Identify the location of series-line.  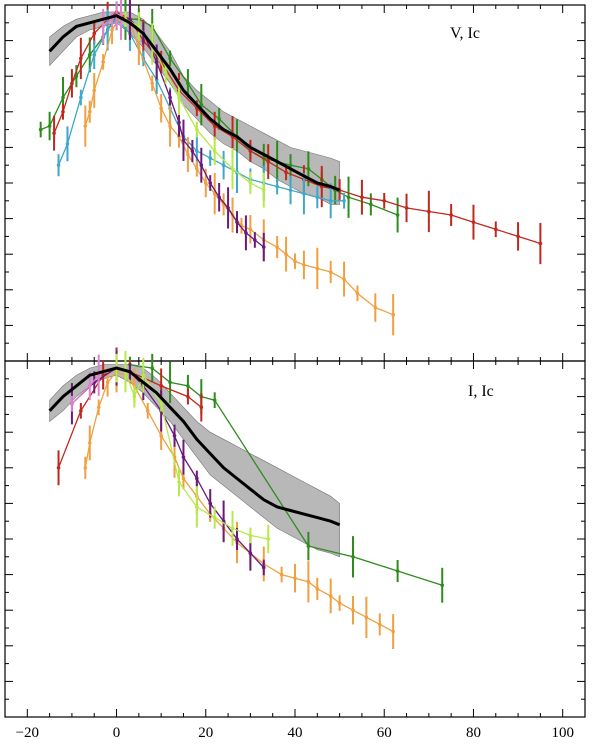
(190, 131).